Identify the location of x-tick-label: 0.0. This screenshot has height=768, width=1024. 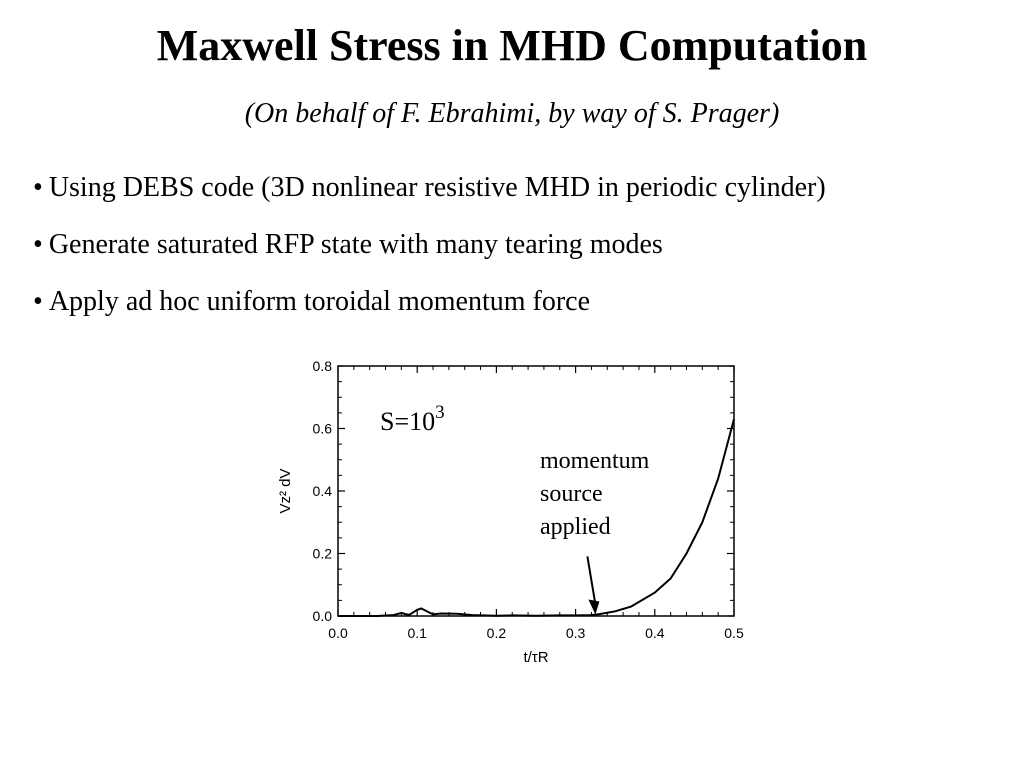
(338, 633).